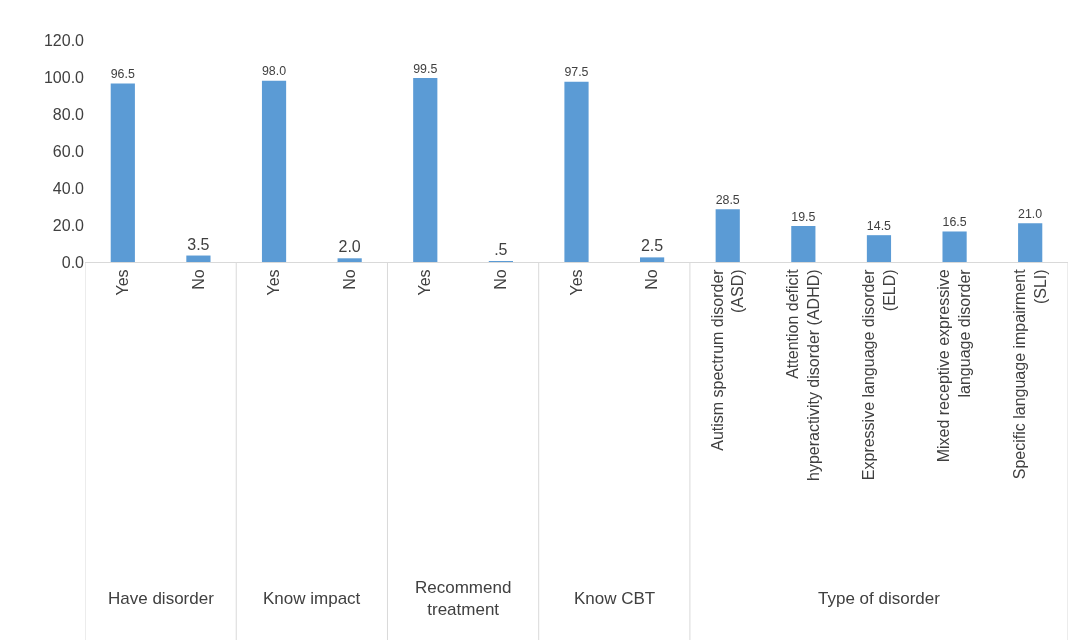  Describe the element at coordinates (1029, 374) in the screenshot. I see `x-tick-label: Specific language impairment (SLI)` at that location.